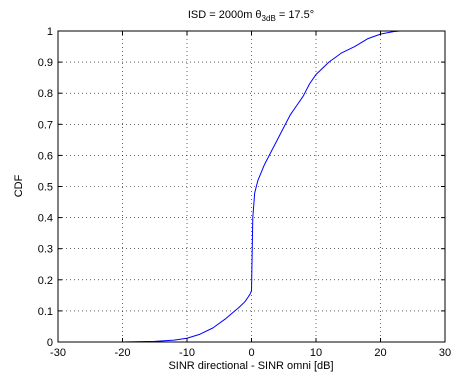 This screenshot has width=455, height=375. What do you see at coordinates (45, 188) in the screenshot?
I see `y-tick-label: 0.5` at bounding box center [45, 188].